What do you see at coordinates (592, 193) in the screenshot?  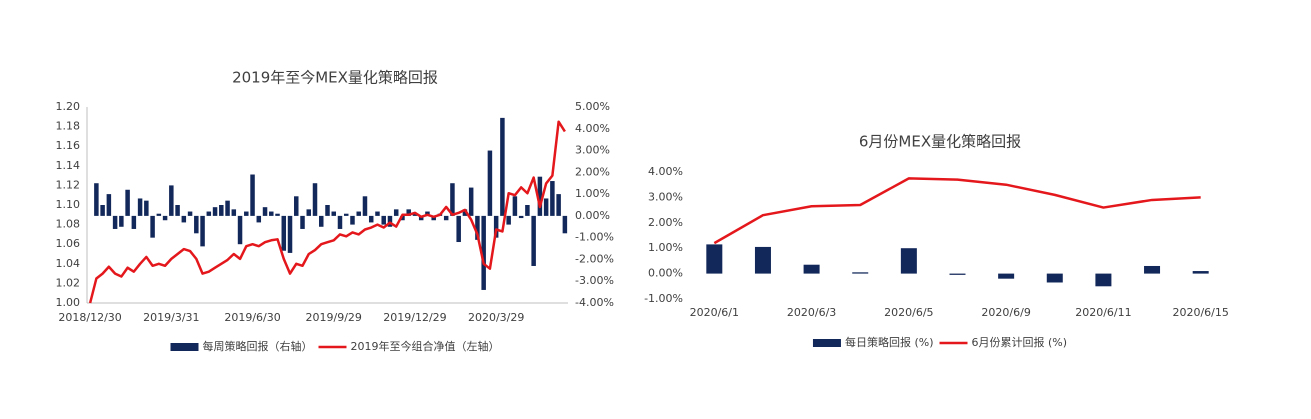 I see `y2-tick-label: 1.00%` at bounding box center [592, 193].